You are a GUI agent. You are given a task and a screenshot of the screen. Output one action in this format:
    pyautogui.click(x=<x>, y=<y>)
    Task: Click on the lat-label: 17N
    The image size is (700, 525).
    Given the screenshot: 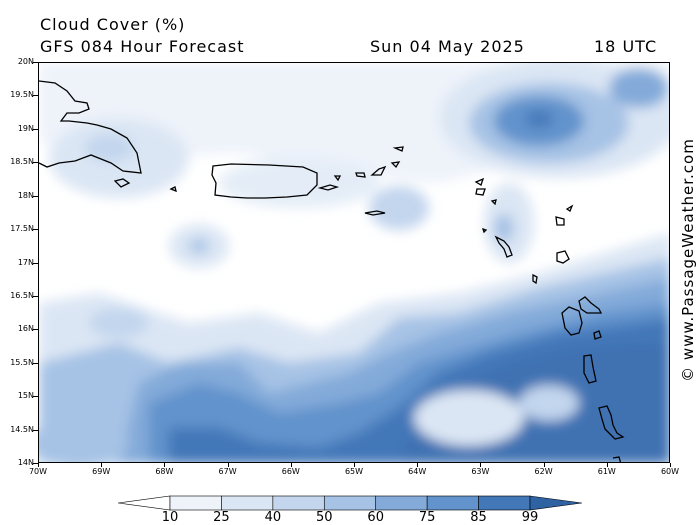 What is the action you would take?
    pyautogui.click(x=25, y=262)
    